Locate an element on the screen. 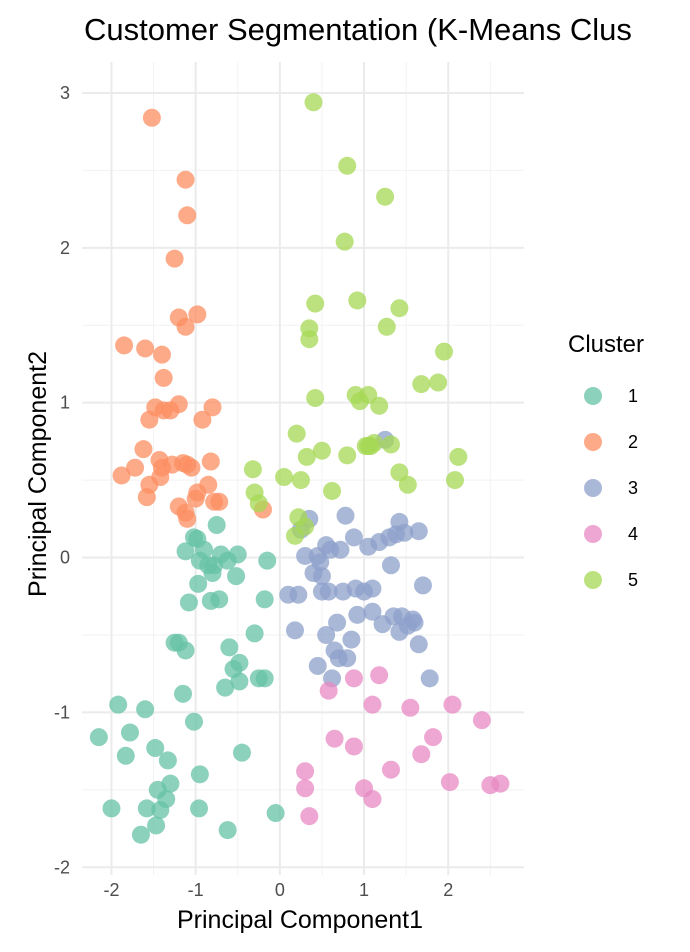 This screenshot has height=952, width=690. legend-label-2: 2 is located at coordinates (633, 442).